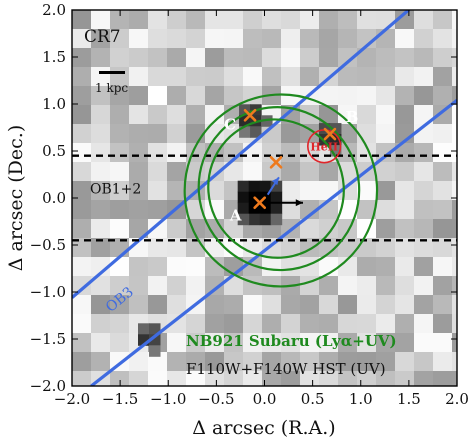 This screenshot has height=444, width=469. Describe the element at coordinates (299, 203) in the screenshot. I see `east-arrow-head` at that location.